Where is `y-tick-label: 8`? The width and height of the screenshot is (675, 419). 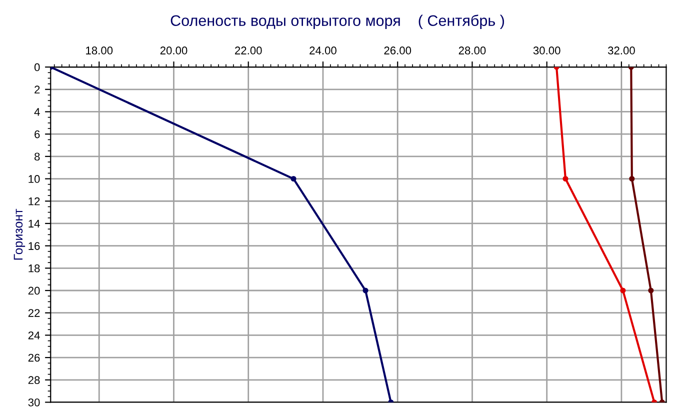 y-tick-label: 8 is located at coordinates (37, 156).